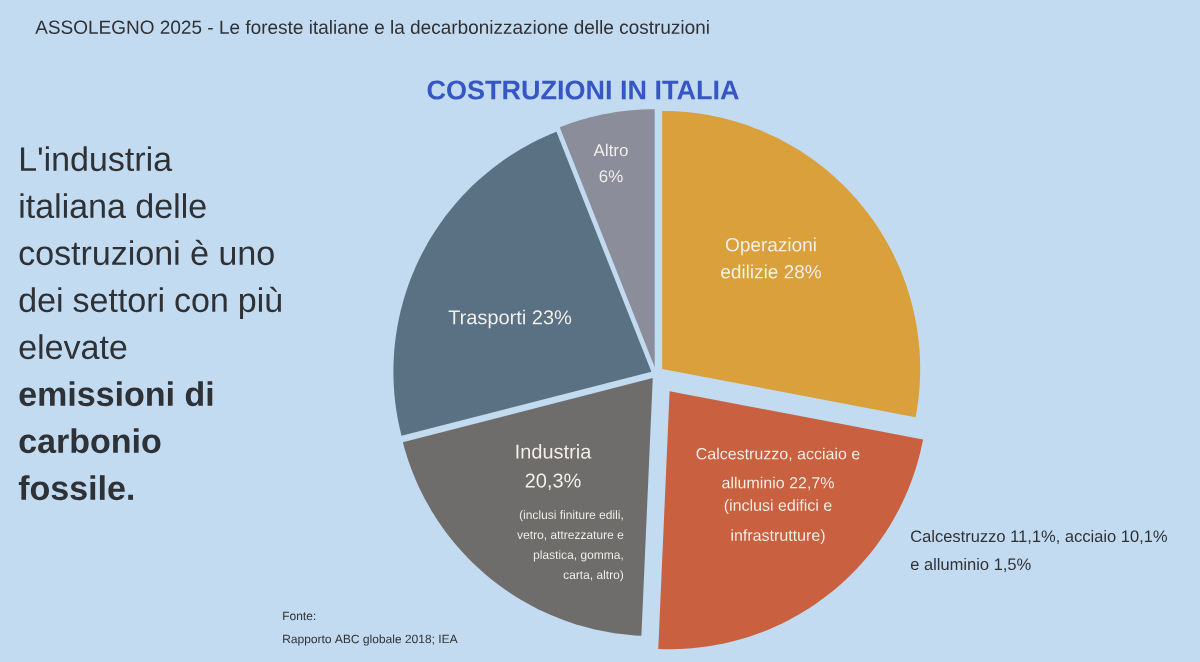 This screenshot has height=662, width=1200. I want to click on chart-title: COSTRUZIONI IN ITALIA, so click(583, 90).